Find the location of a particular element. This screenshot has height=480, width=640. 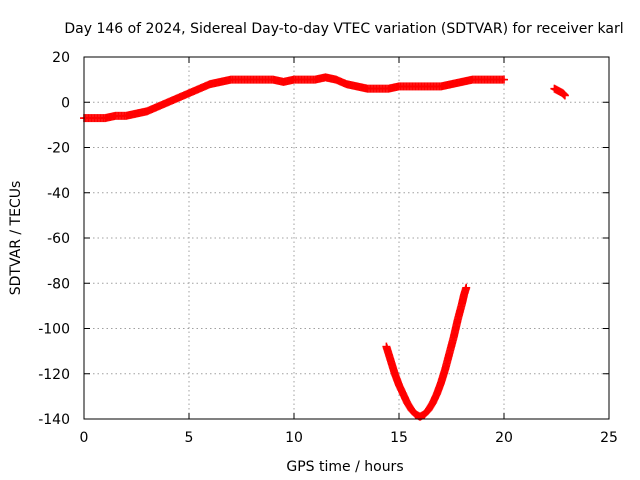

y-axis-label: SDTVAR / TECUs is located at coordinates (16, 238).